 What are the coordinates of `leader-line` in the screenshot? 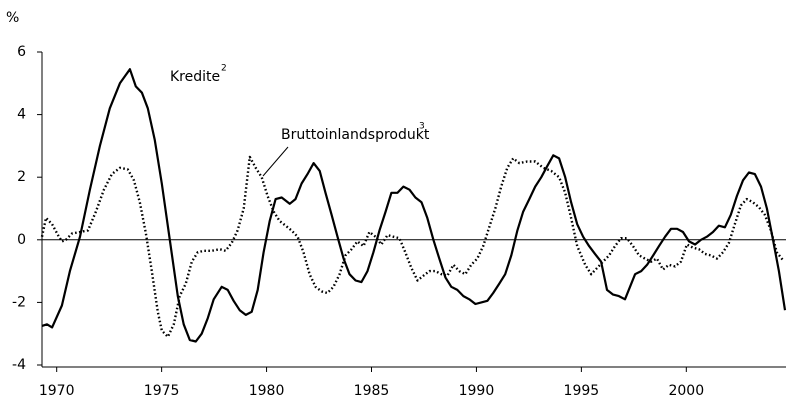 It's located at (275, 161).